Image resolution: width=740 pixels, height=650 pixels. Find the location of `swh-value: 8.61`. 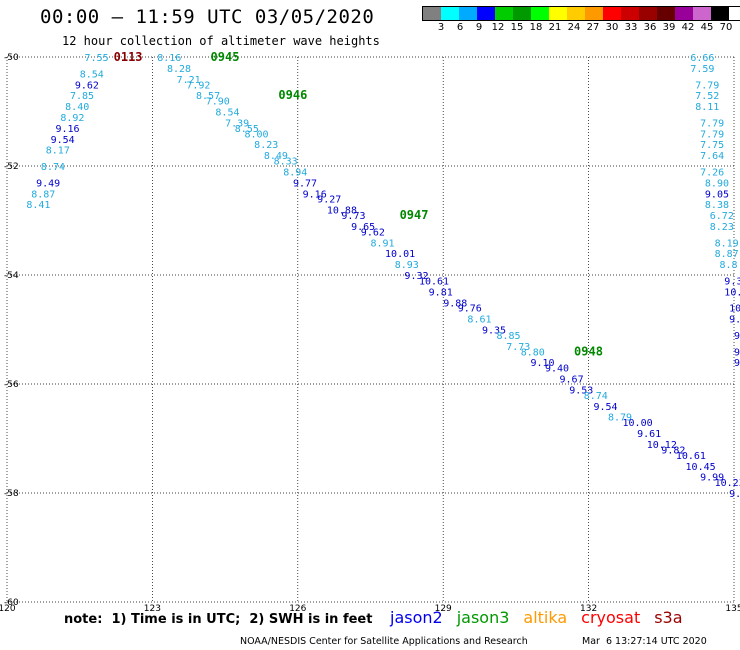

swh-value: 8.61 is located at coordinates (479, 320).